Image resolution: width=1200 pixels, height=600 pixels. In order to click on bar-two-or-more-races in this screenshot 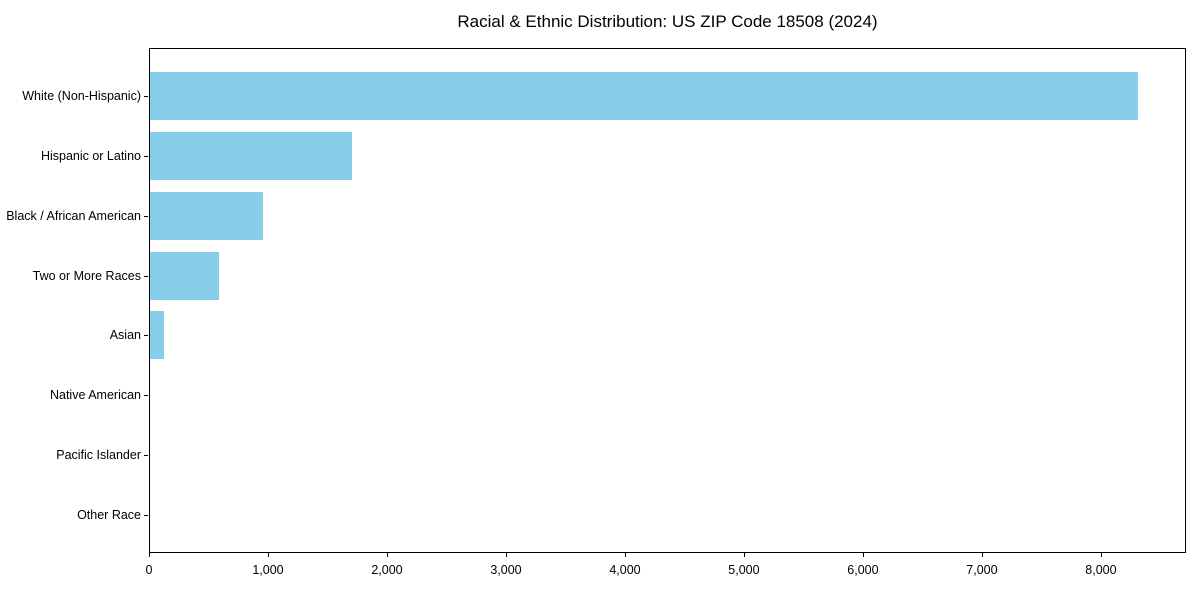, I will do `click(184, 275)`.